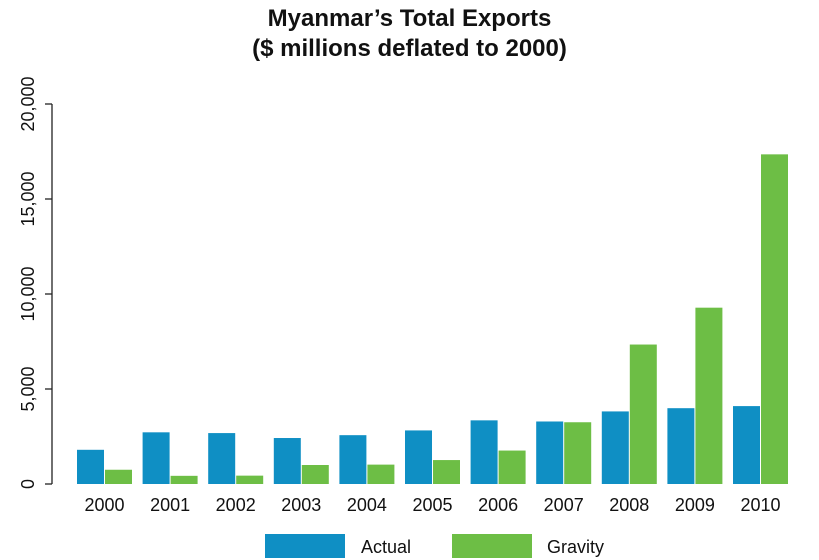  Describe the element at coordinates (367, 505) in the screenshot. I see `x-tick-label: 2004` at that location.